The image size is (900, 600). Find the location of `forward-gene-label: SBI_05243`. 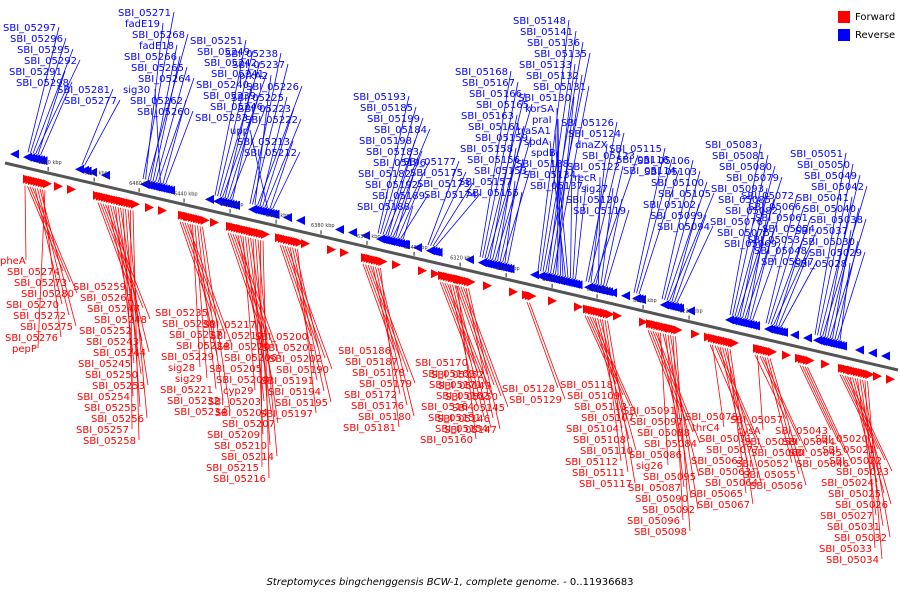

forward-gene-label: SBI_05243 is located at coordinates (112, 342).